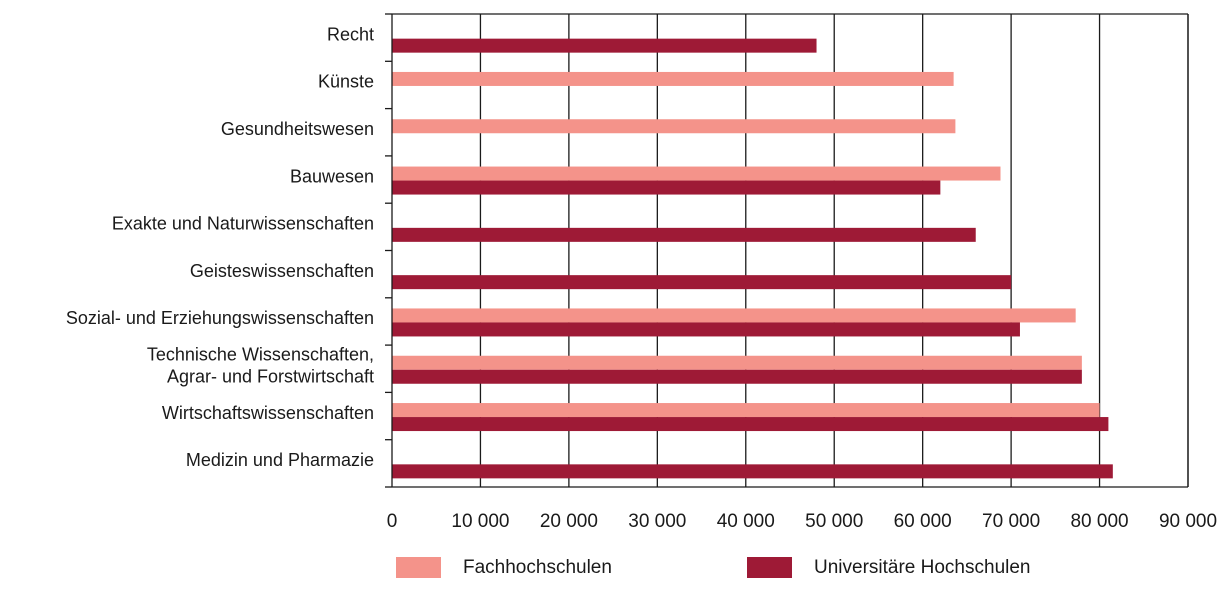 This screenshot has width=1224, height=590. I want to click on x-tick-label: 60 000, so click(923, 521).